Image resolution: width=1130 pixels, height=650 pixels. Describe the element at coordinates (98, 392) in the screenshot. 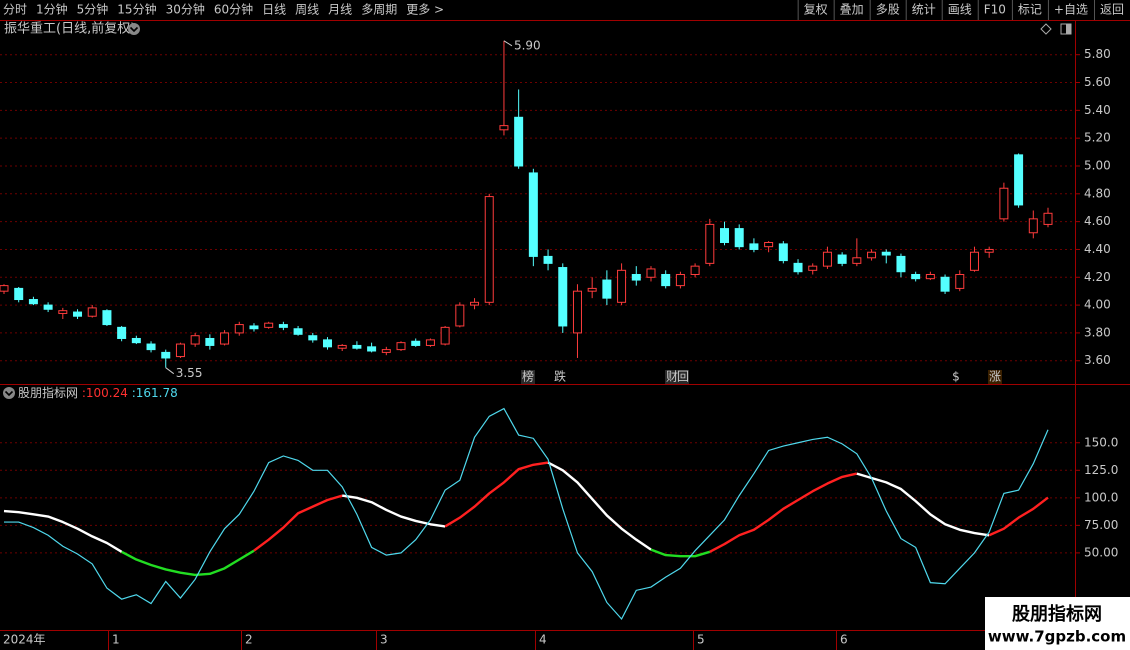

I see `indicator-header: 股朋指标网 :100.24 :161.78` at that location.